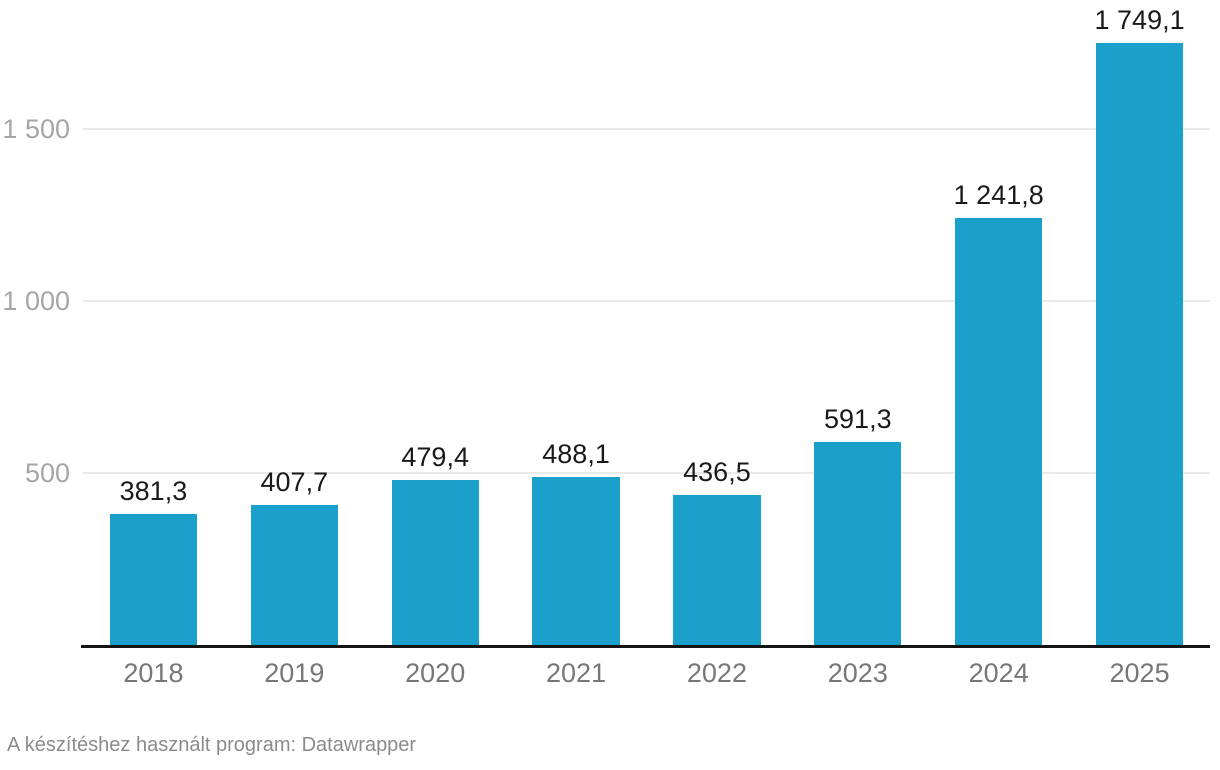 This screenshot has width=1220, height=770. I want to click on x-tick-label: 2024, so click(998, 673).